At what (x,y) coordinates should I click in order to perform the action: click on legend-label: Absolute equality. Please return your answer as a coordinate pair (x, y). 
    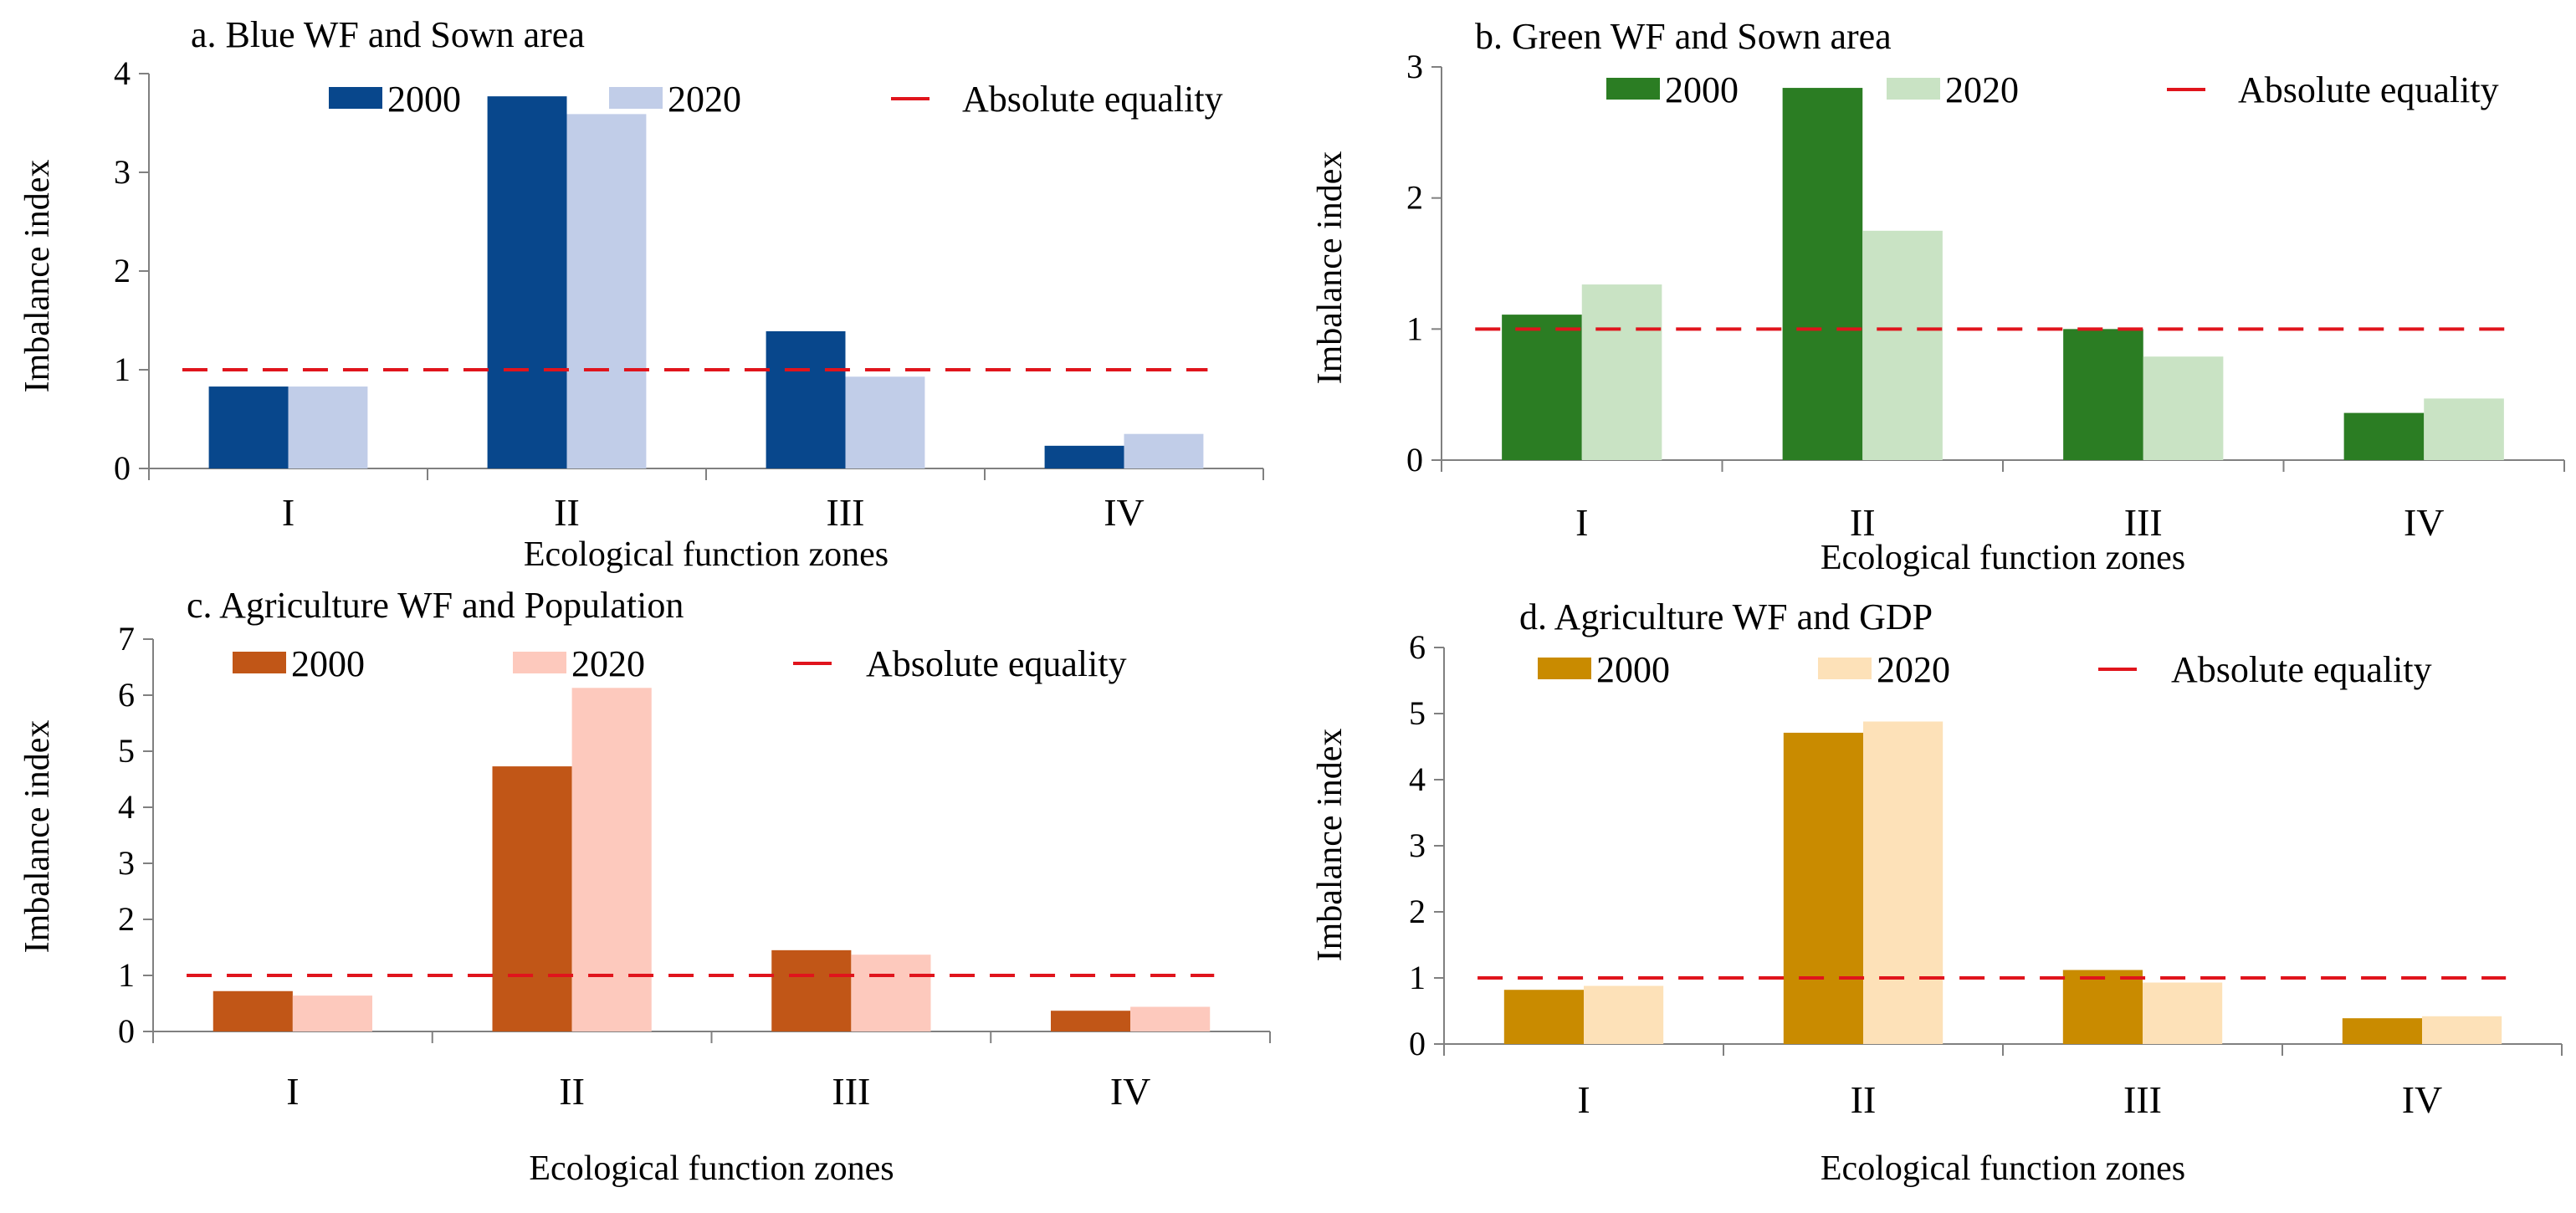
    Looking at the image, I should click on (2369, 89).